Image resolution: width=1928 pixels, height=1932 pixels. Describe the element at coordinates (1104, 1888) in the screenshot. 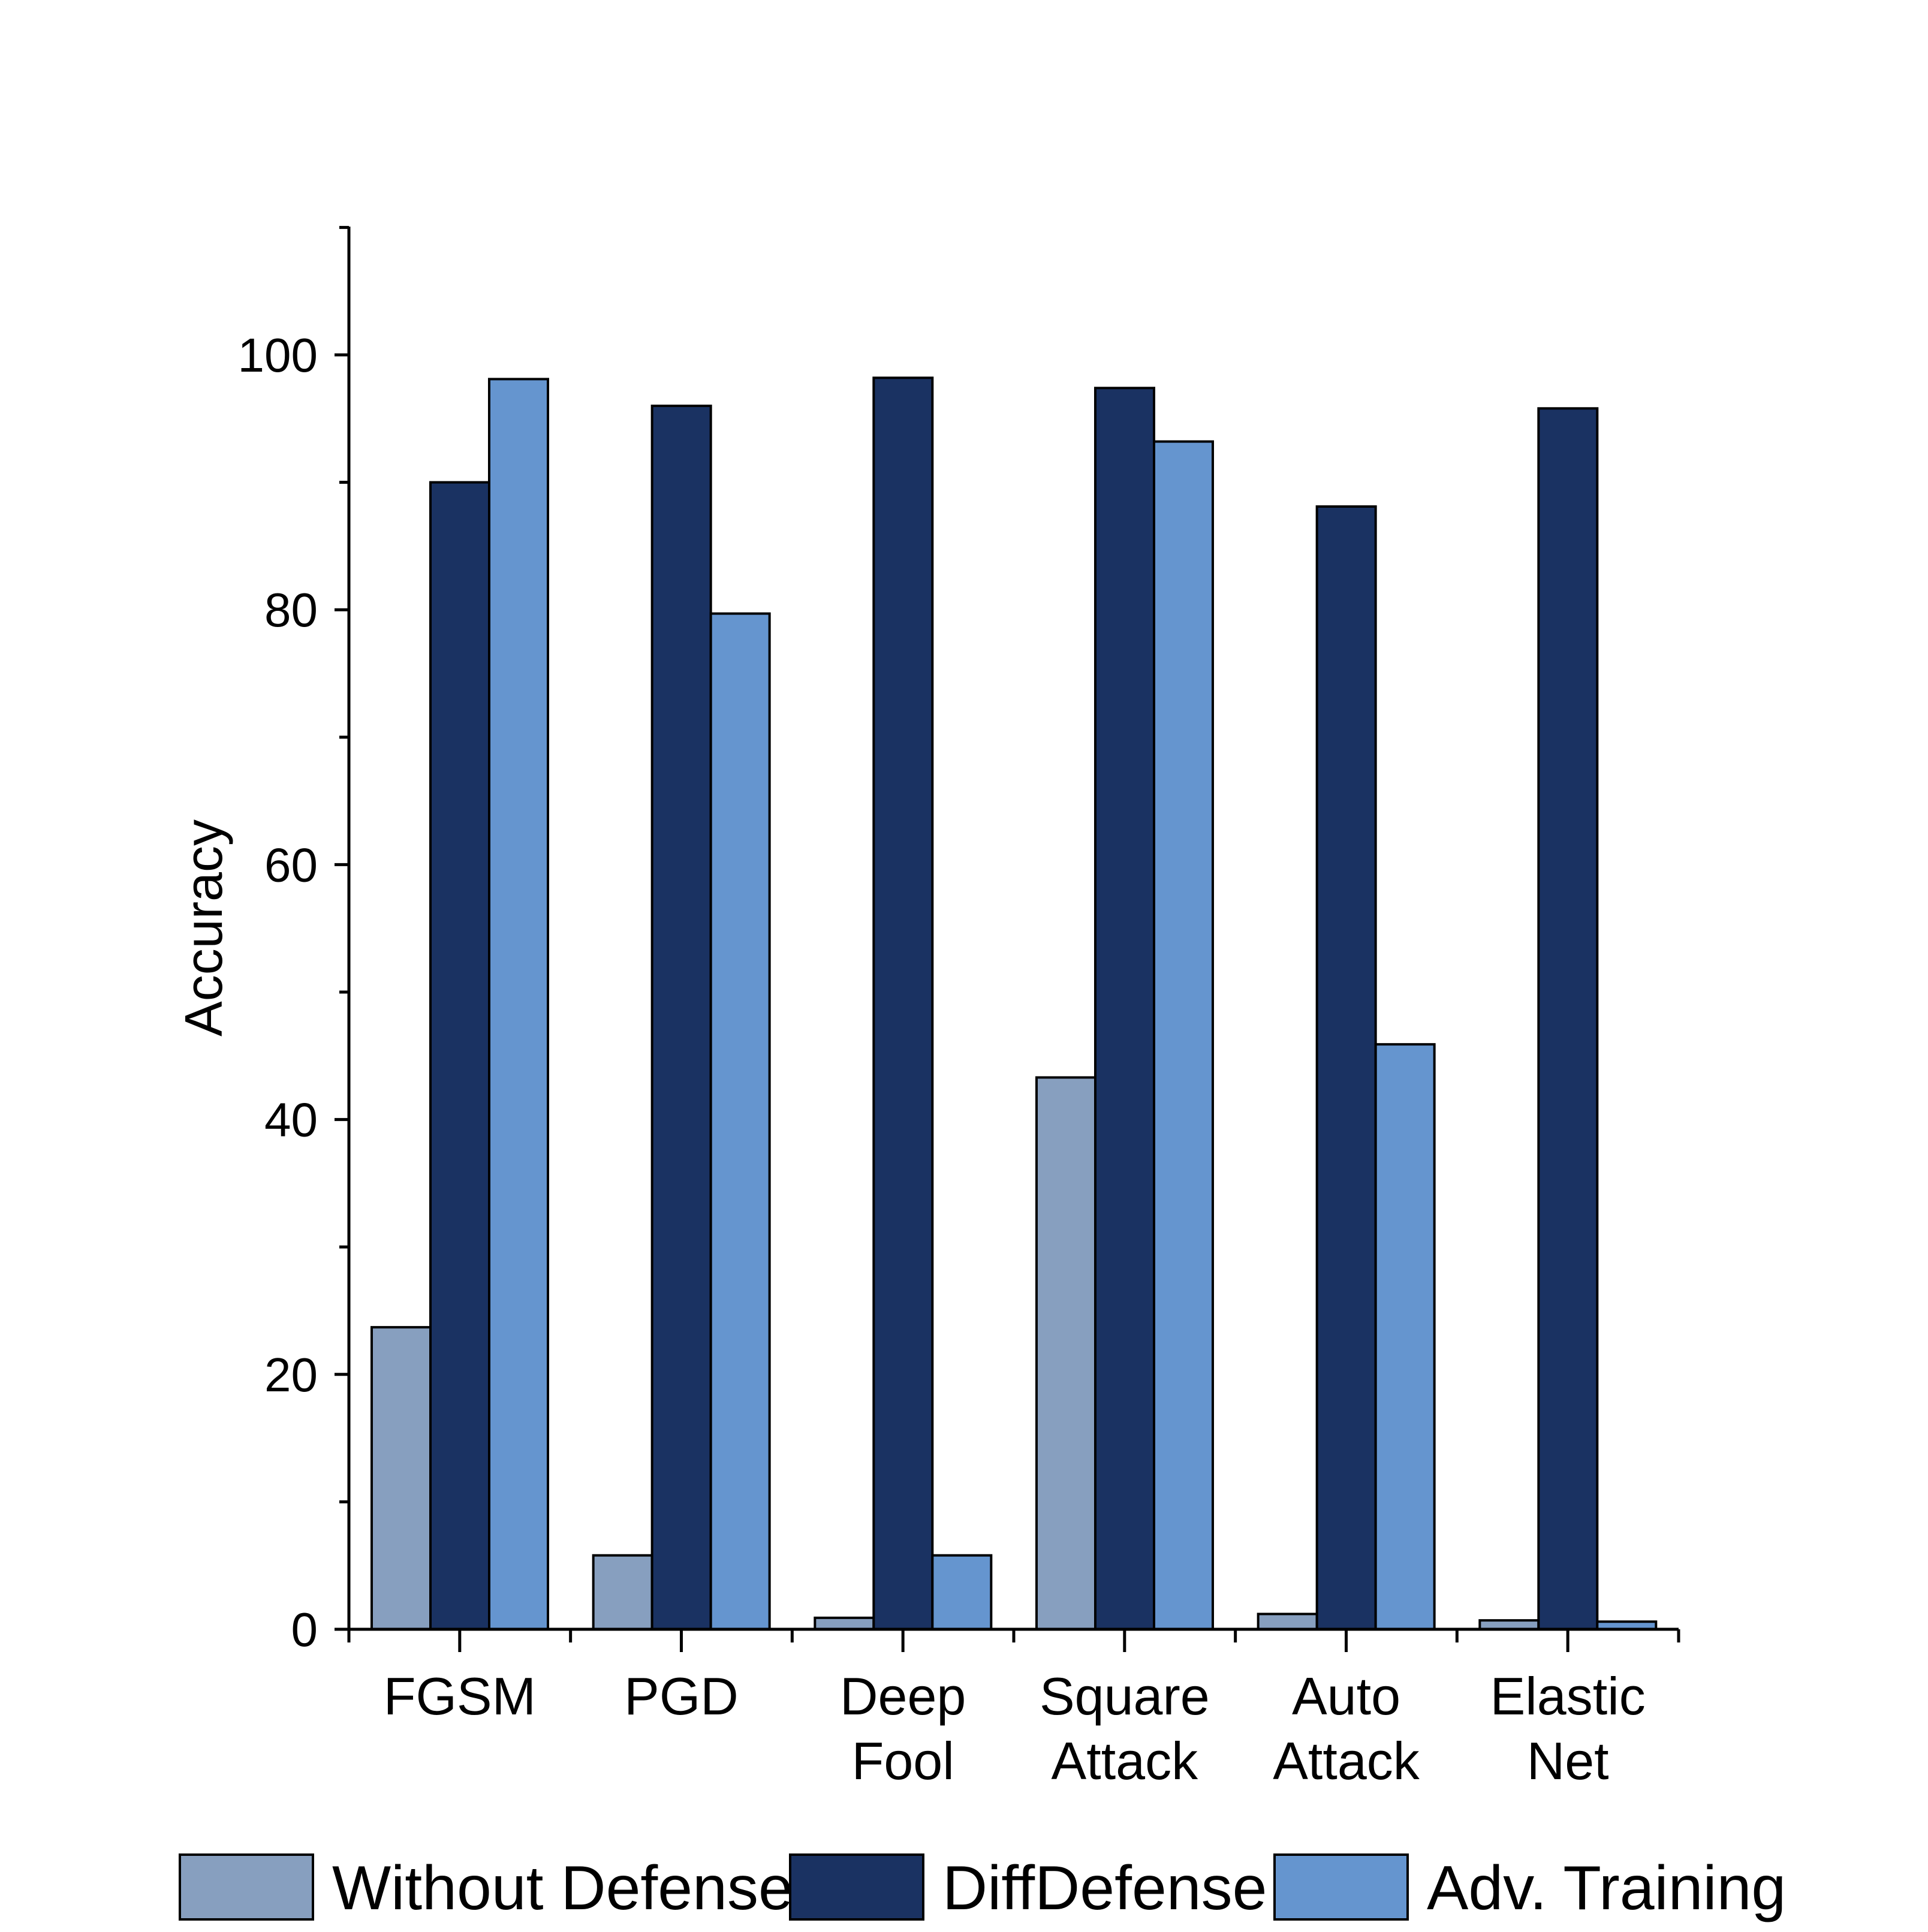

I see `legend-label-1: DiffDefense` at that location.